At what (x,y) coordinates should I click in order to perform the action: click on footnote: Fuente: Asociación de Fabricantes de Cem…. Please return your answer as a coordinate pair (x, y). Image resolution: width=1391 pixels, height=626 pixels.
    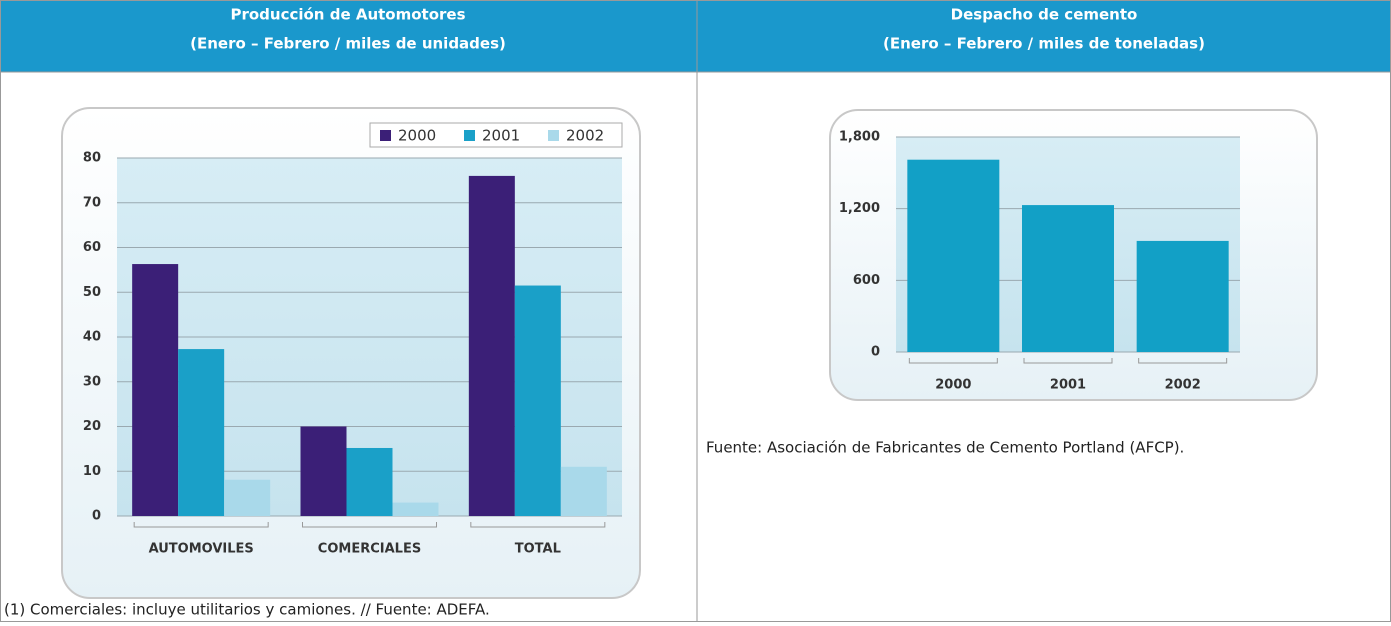
    Looking at the image, I should click on (945, 448).